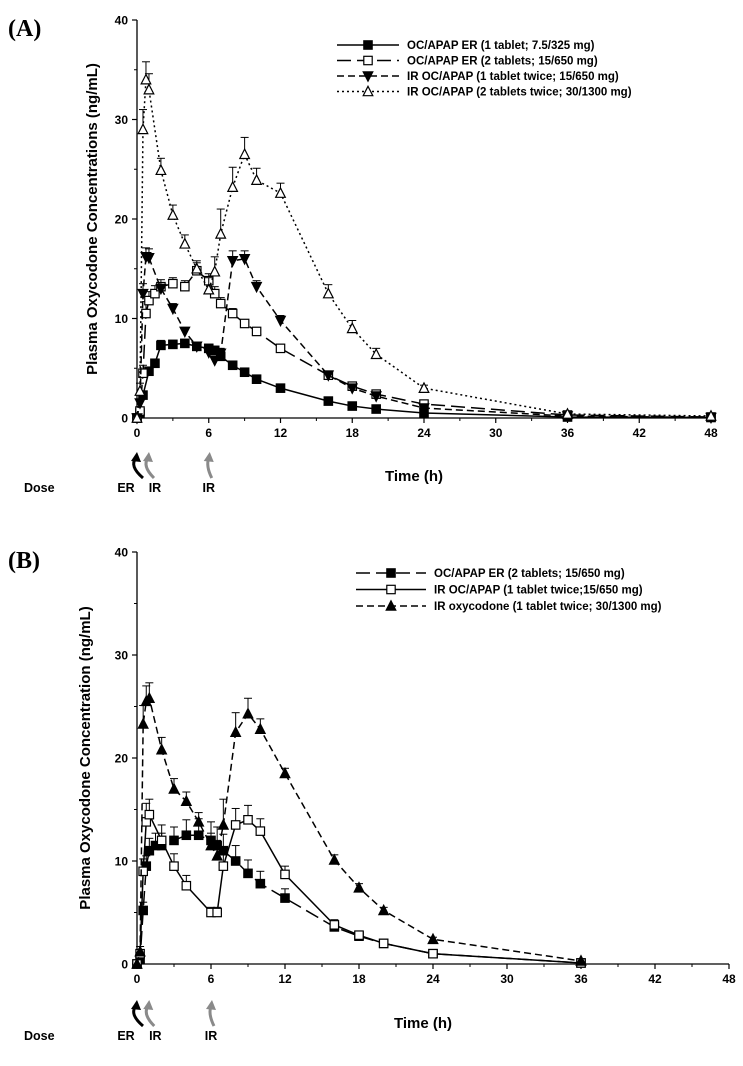  Describe the element at coordinates (119, 473) in the screenshot. I see `dose-annotations: Dose ER IR IR` at that location.